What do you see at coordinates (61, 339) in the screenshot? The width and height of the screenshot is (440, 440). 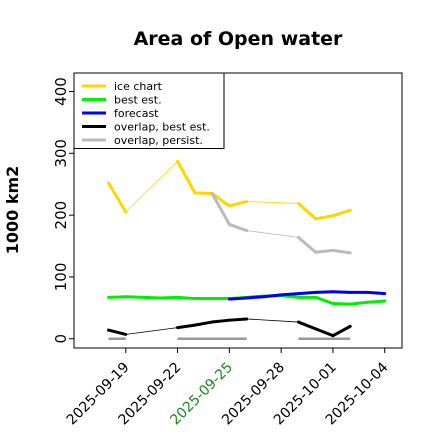 I see `y-tick-label: 0` at bounding box center [61, 339].